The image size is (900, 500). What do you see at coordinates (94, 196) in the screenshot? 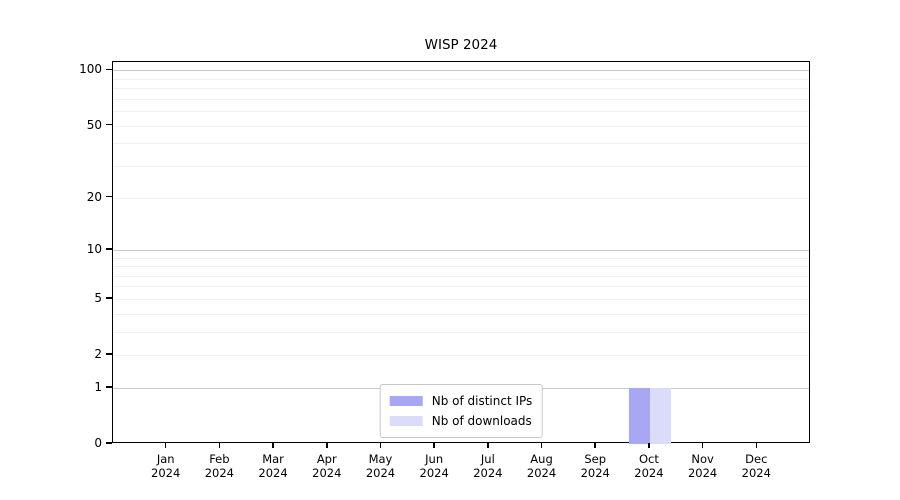
I see `y-tick-label: 20` at bounding box center [94, 196].